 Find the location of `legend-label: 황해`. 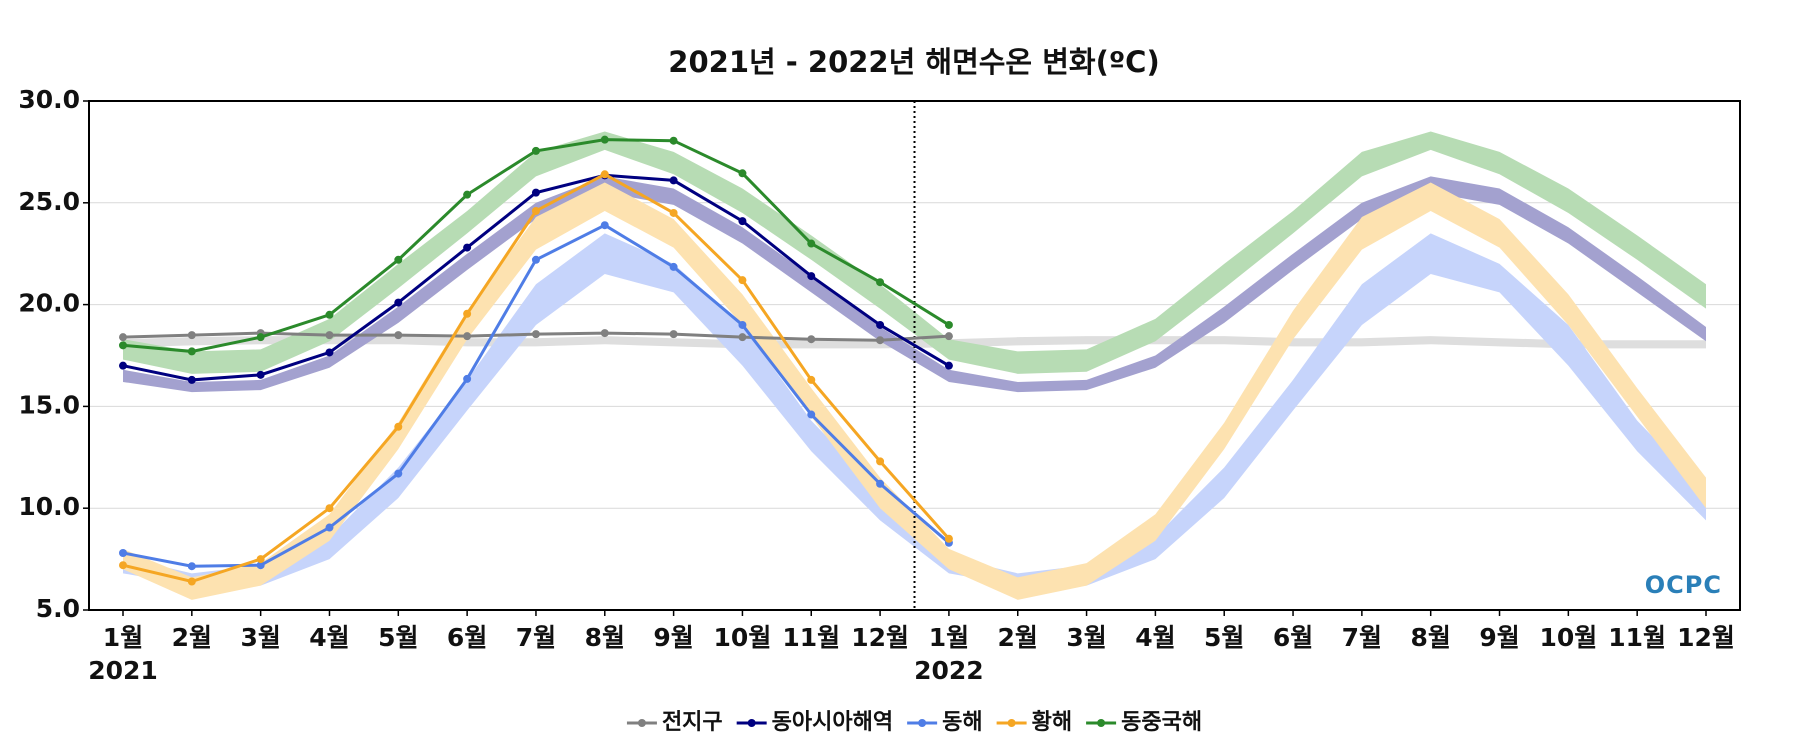

legend-label: 황해 is located at coordinates (1052, 722).